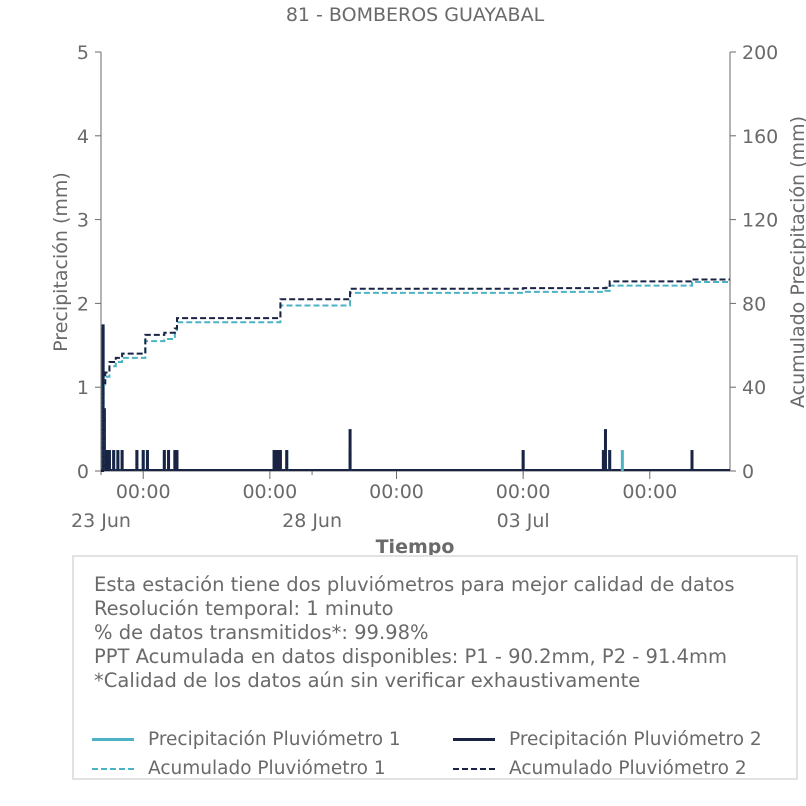 This screenshot has height=806, width=806. What do you see at coordinates (261, 632) in the screenshot?
I see `info-line-transmitted: % de datos transmitidos*: 99.98%` at bounding box center [261, 632].